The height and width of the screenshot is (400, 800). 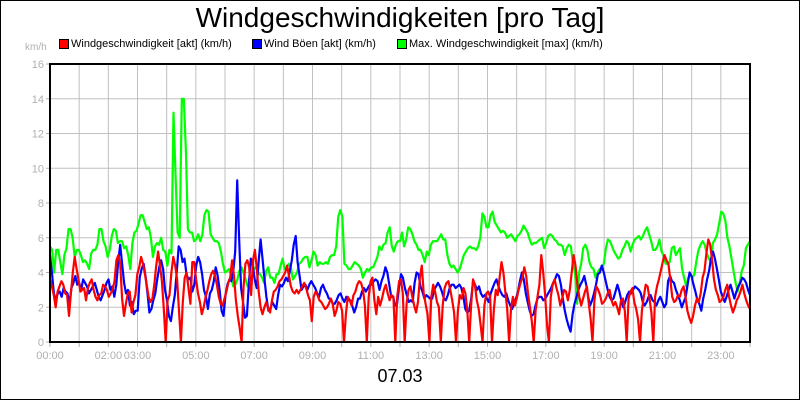 What do you see at coordinates (36, 47) in the screenshot?
I see `y-axis-unit-label: km/h` at bounding box center [36, 47].